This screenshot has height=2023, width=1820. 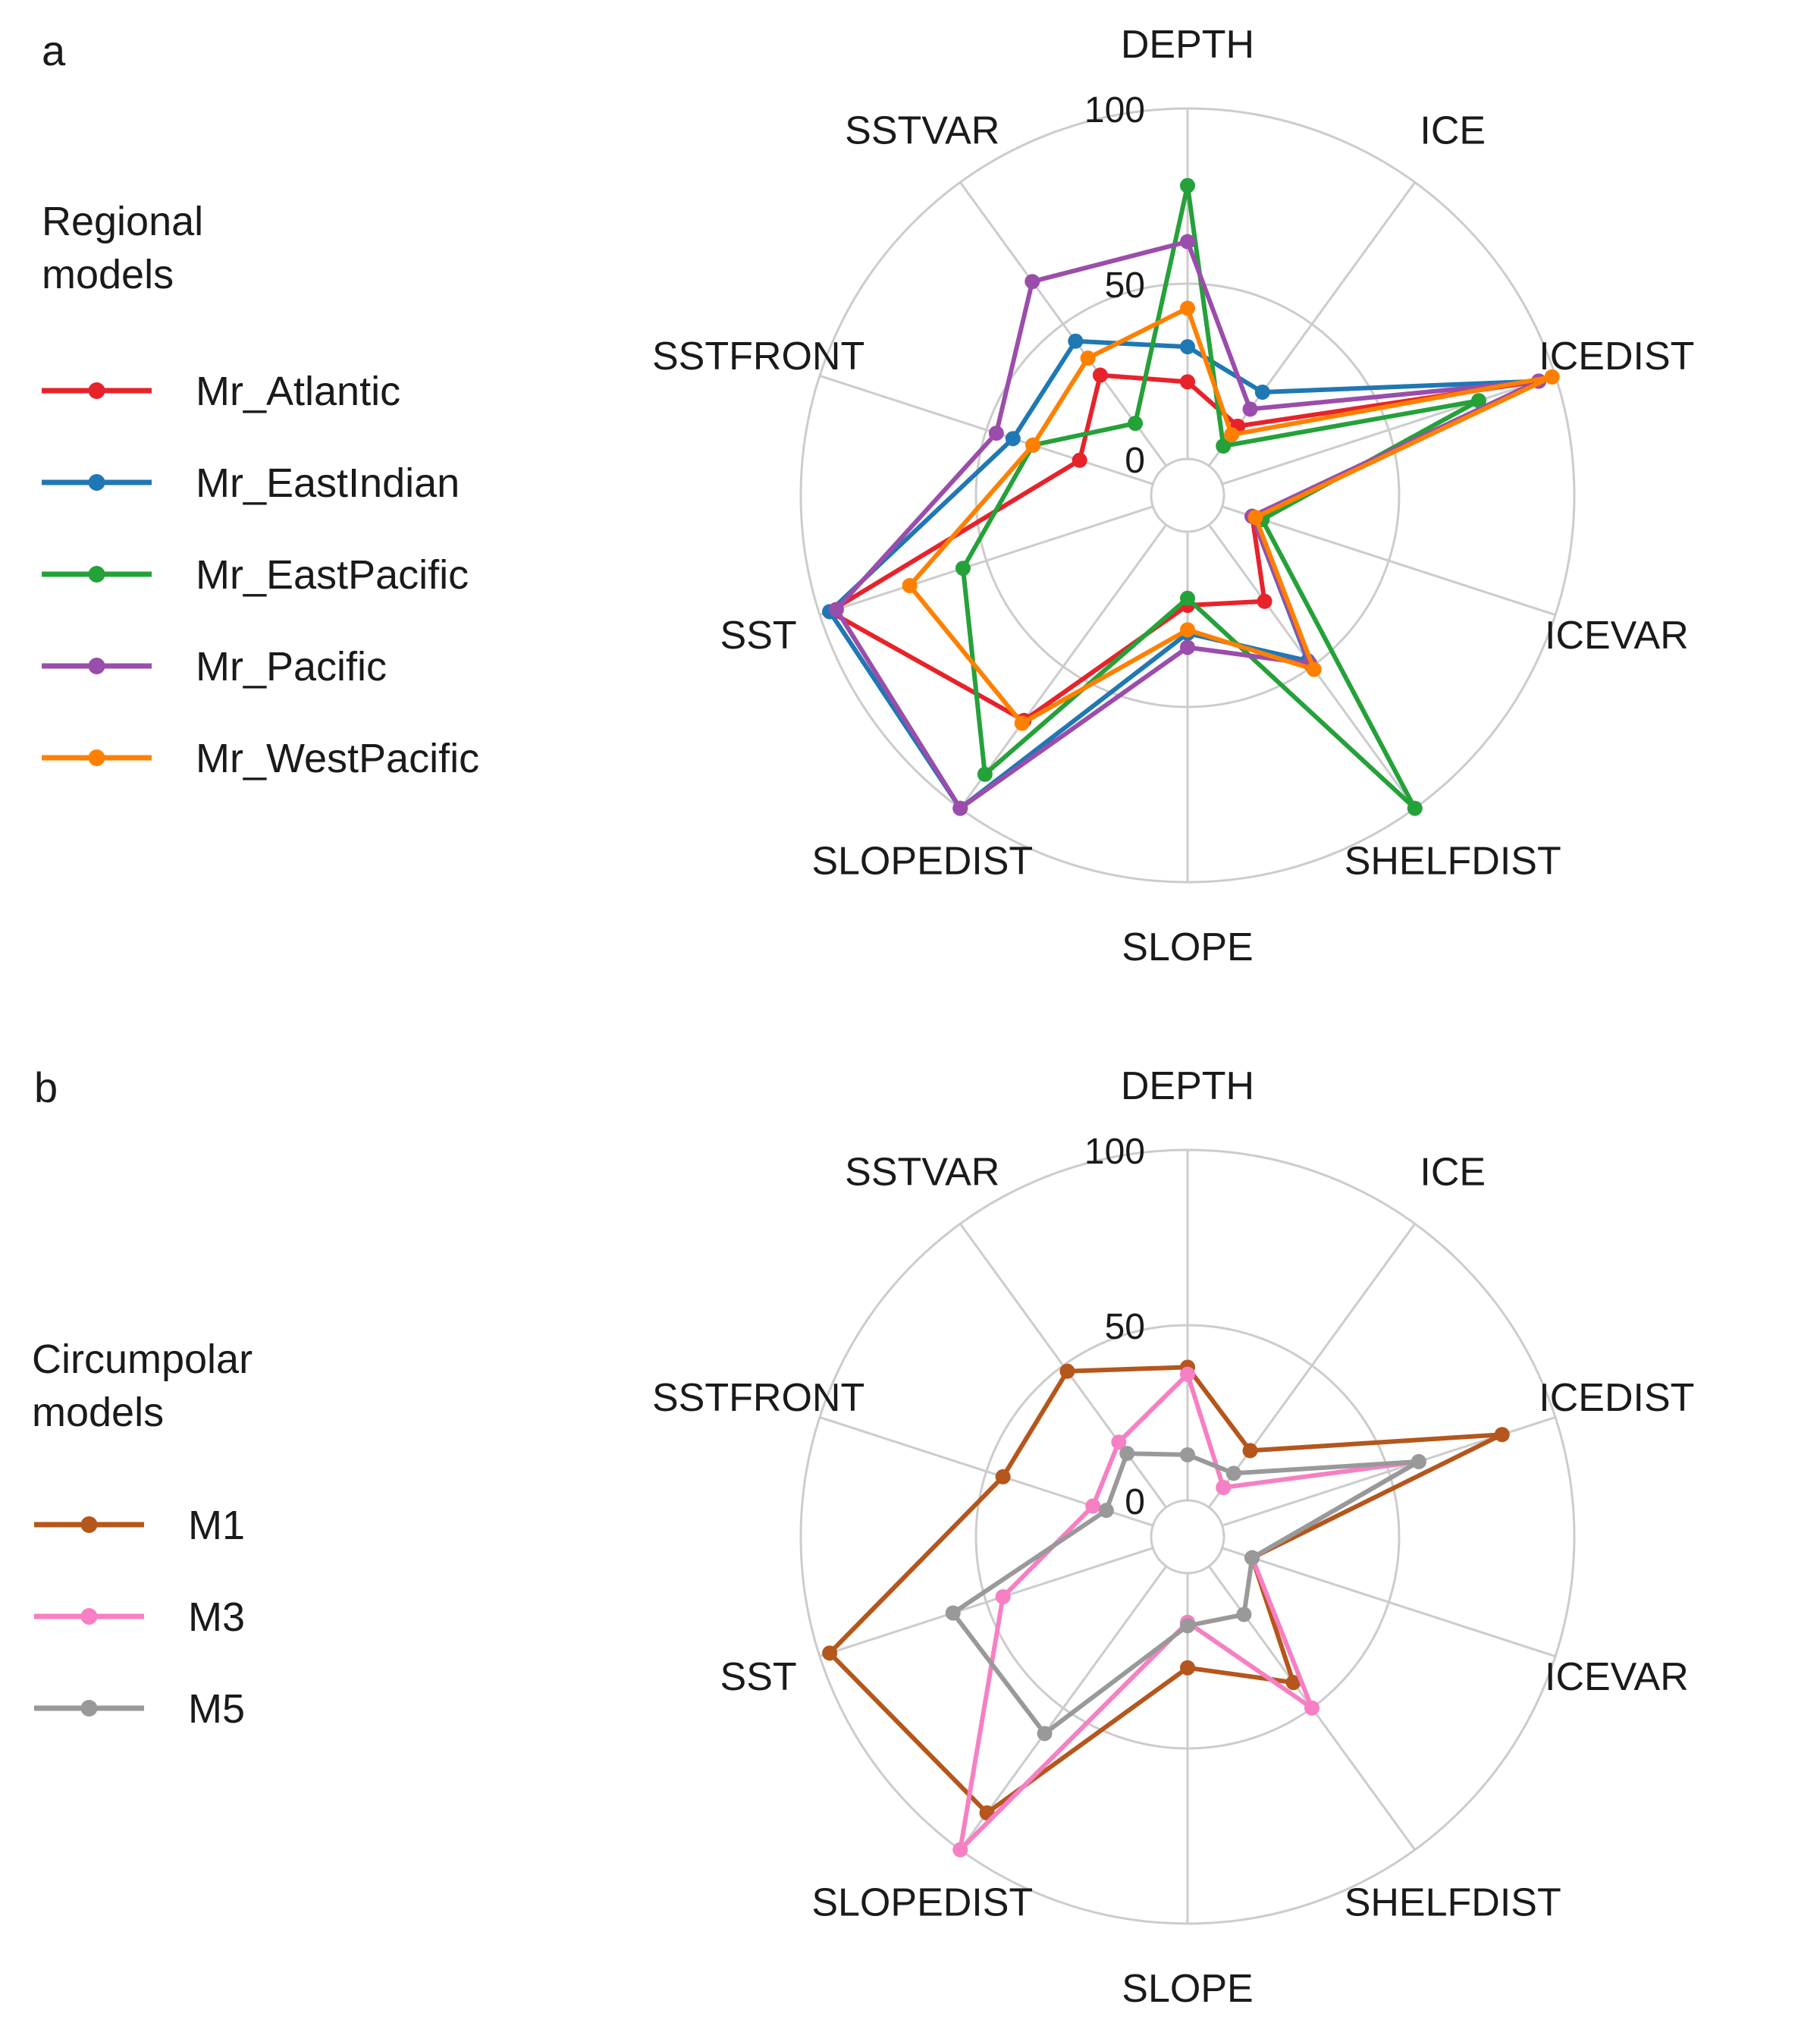 What do you see at coordinates (1616, 357) in the screenshot?
I see `axis-label-icedist: ICEDIST` at bounding box center [1616, 357].